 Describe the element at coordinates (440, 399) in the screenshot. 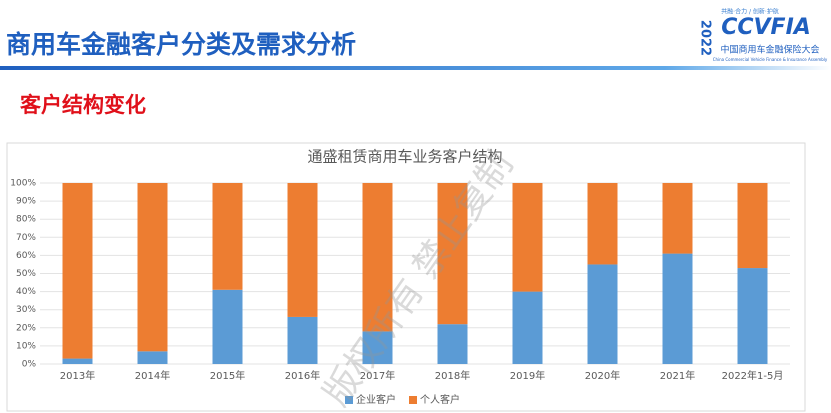

I see `legend-label: 个人客户` at that location.